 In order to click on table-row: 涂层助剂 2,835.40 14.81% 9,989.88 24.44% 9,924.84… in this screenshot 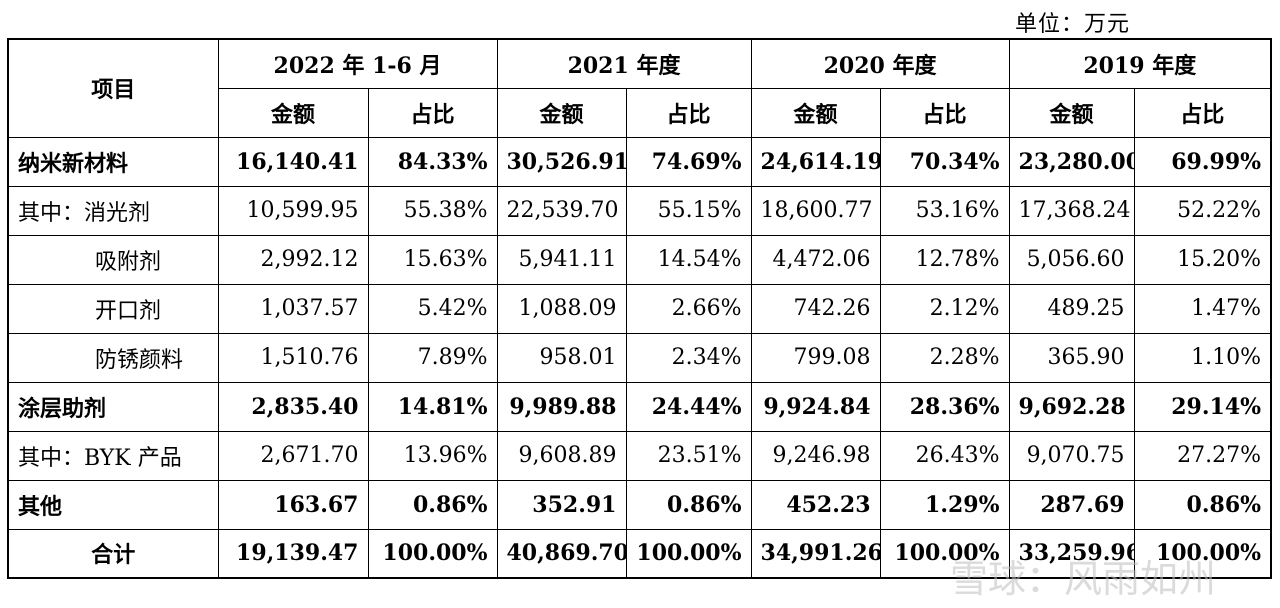, I will do `click(639, 406)`.